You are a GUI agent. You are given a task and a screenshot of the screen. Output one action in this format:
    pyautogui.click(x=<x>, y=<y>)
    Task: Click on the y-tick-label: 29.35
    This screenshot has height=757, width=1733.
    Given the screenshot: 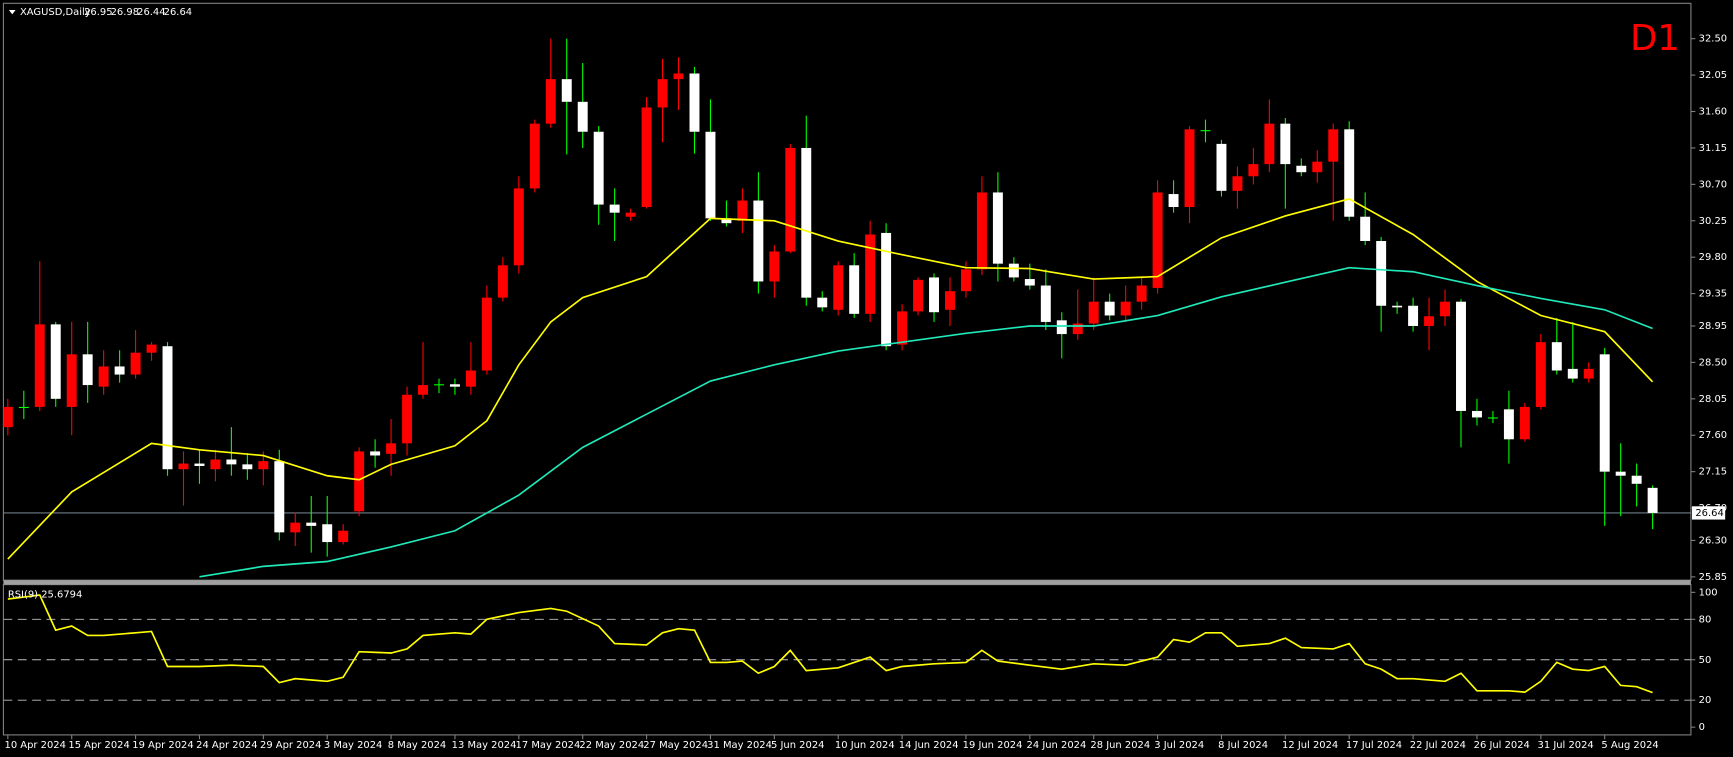 What is the action you would take?
    pyautogui.click(x=1713, y=294)
    